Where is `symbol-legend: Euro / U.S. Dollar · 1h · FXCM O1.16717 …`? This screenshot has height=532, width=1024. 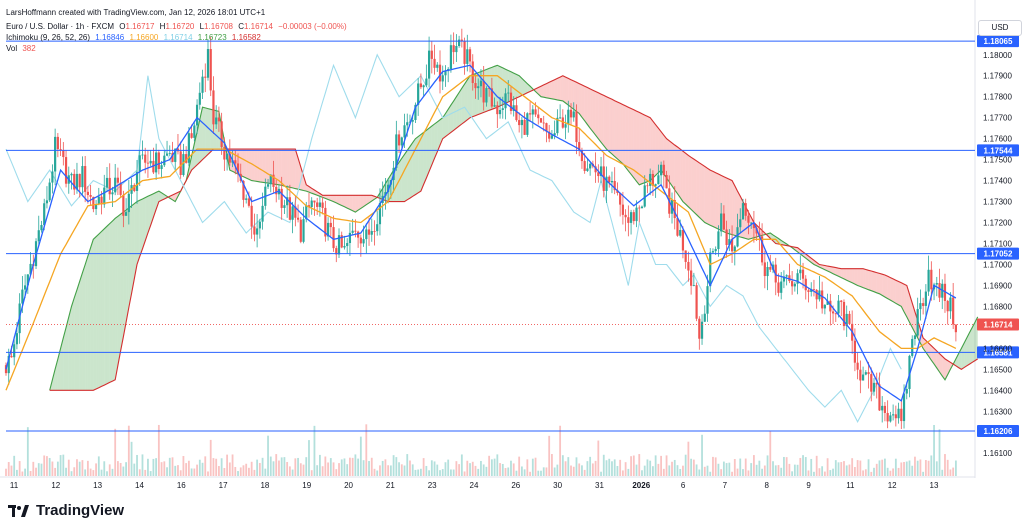
symbol-legend: Euro / U.S. Dollar · 1h · FXCM O1.16717 … is located at coordinates (178, 26).